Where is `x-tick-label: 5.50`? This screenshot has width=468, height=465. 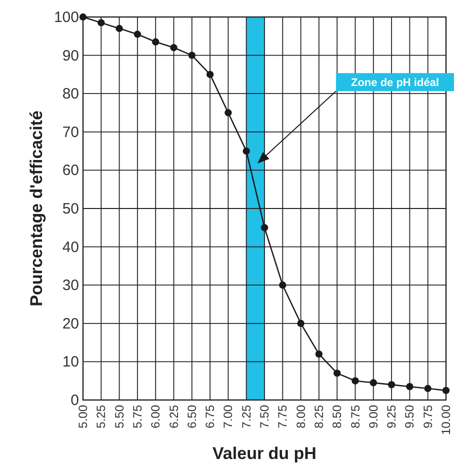
x-tick-label: 5.50 is located at coordinates (119, 416).